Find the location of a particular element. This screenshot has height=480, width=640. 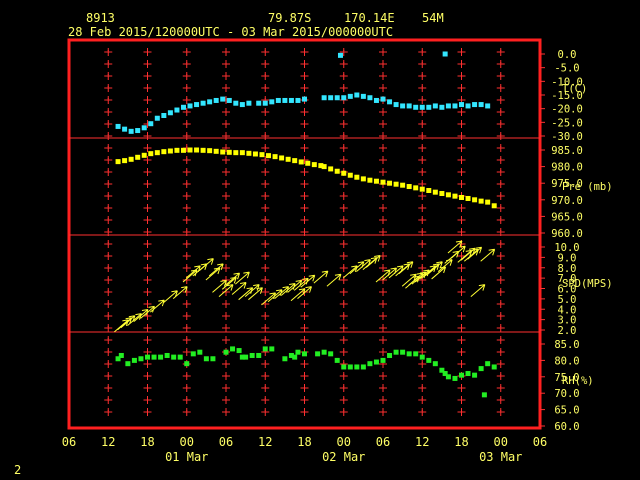

y-tick-label: -5.0 is located at coordinates (566, 69).